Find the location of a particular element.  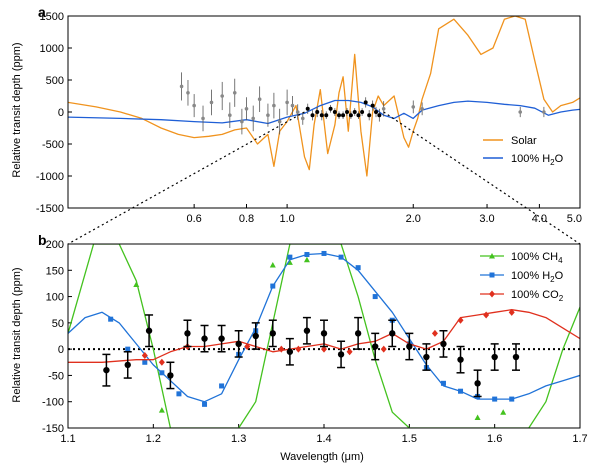

panel-b-ytick-label: 200 is located at coordinates (55, 245).